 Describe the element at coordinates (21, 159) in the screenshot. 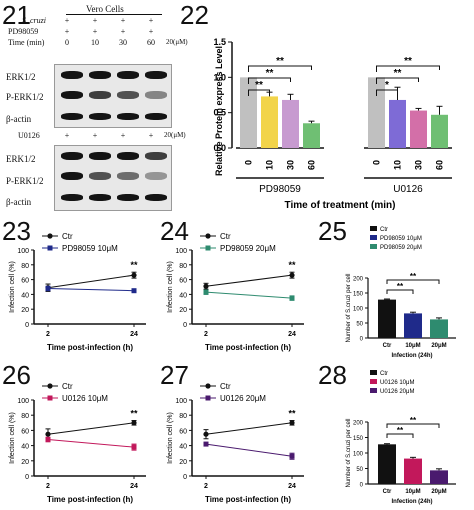

I see `band-label-erk-bottom: ERK1/2` at that location.